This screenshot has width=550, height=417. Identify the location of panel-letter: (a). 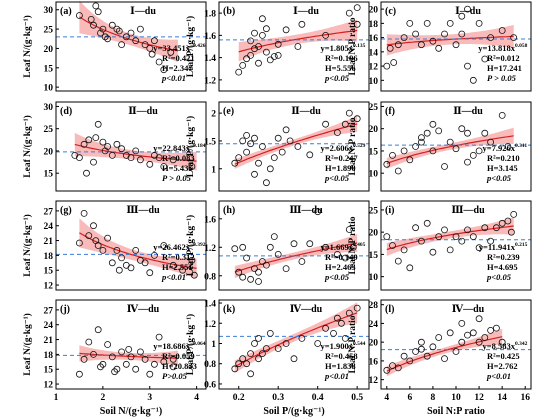
(66, 11).